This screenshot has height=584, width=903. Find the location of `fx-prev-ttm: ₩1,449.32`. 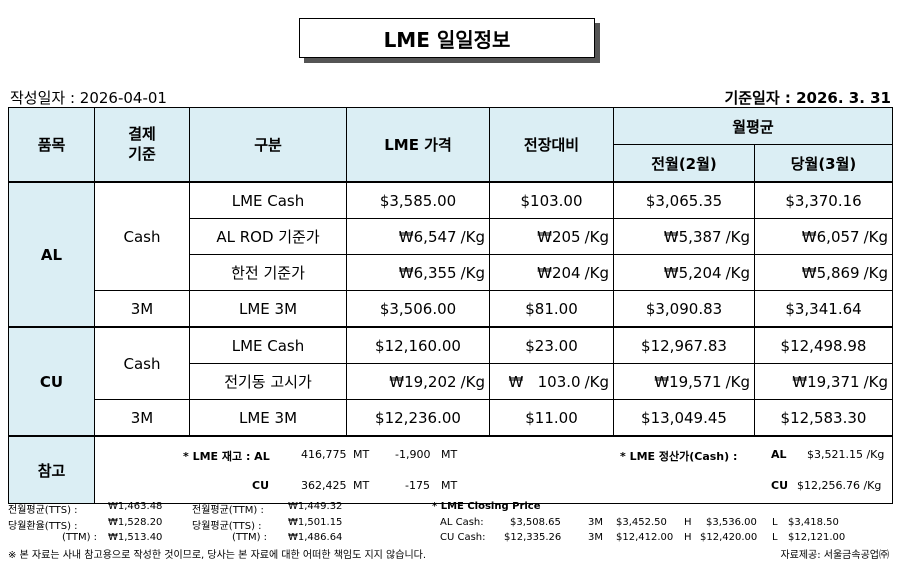

fx-prev-ttm: ₩1,449.32 is located at coordinates (315, 506).